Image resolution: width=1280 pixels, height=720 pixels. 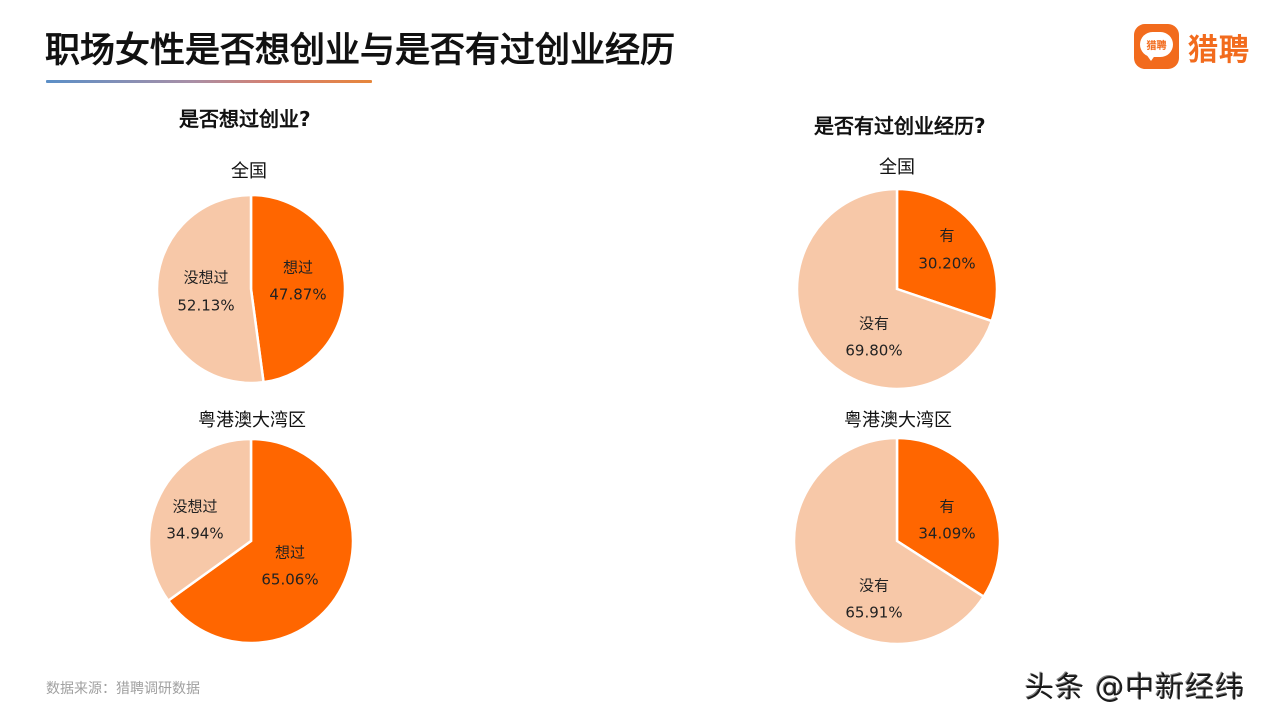 I want to click on bubble-tail, so click(x=1151, y=57).